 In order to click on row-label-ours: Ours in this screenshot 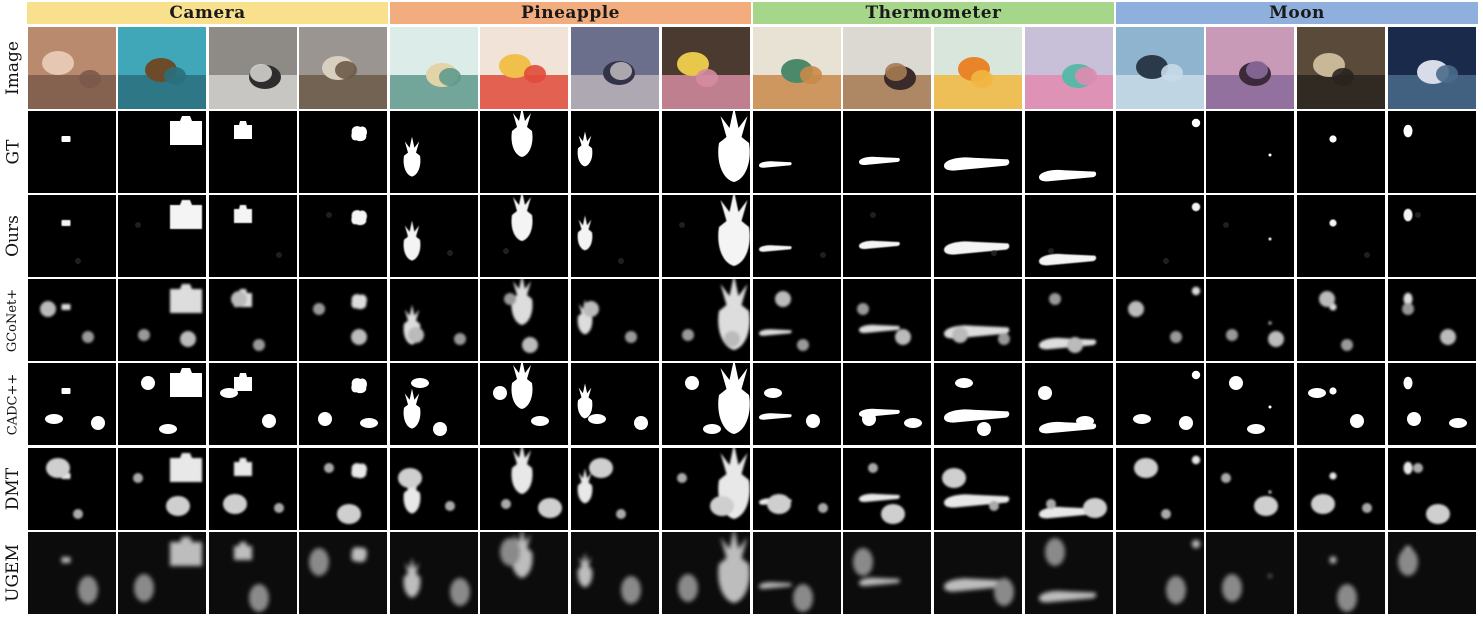, I will do `click(13, 236)`.